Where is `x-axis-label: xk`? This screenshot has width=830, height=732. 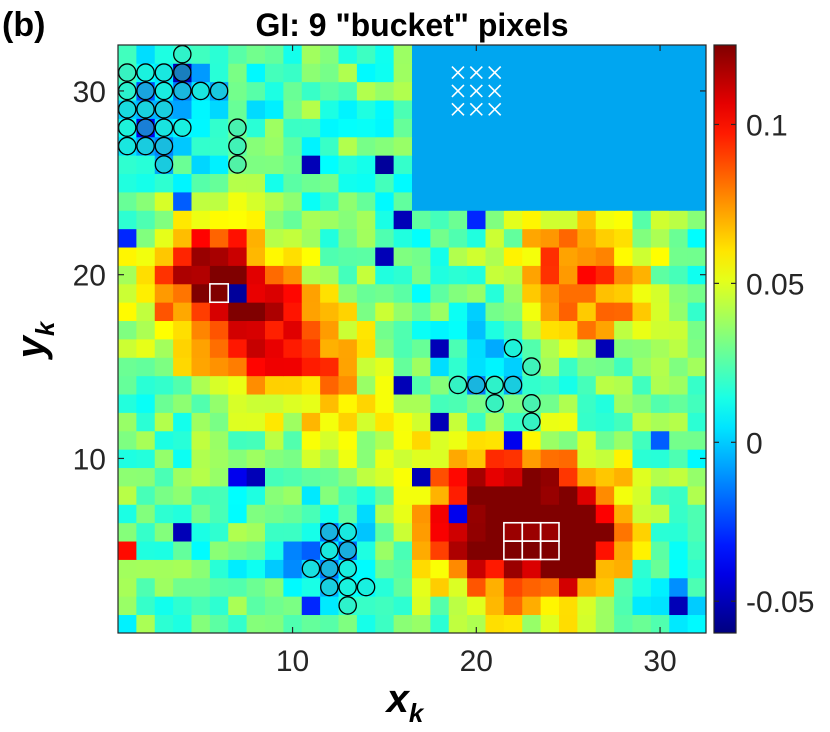 x-axis-label: xk is located at coordinates (405, 702).